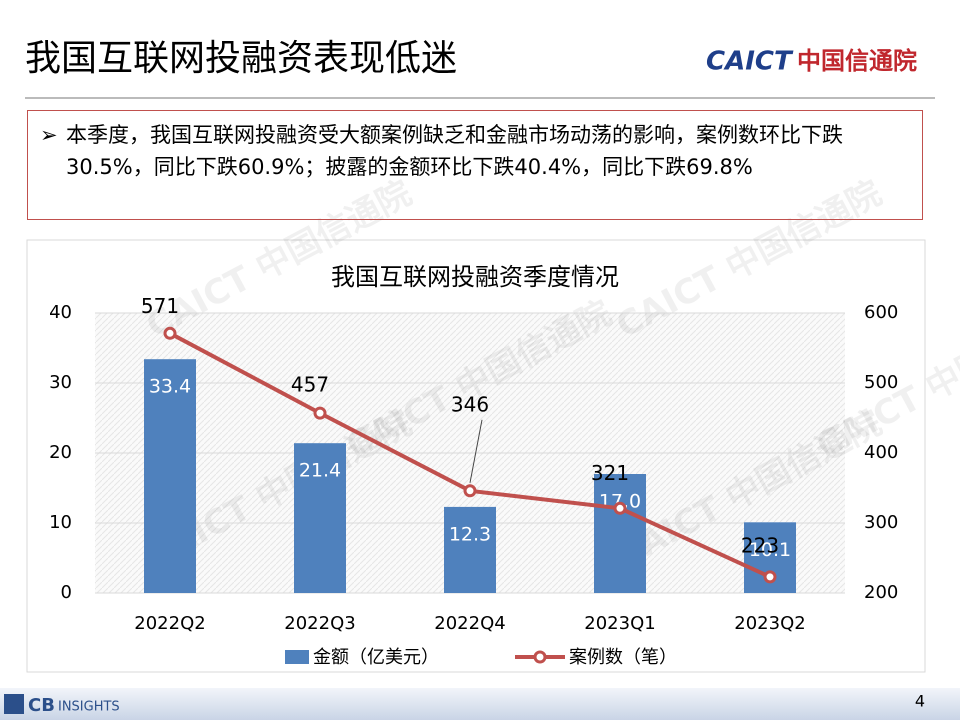  Describe the element at coordinates (476, 451) in the screenshot. I see `leader-line` at that location.